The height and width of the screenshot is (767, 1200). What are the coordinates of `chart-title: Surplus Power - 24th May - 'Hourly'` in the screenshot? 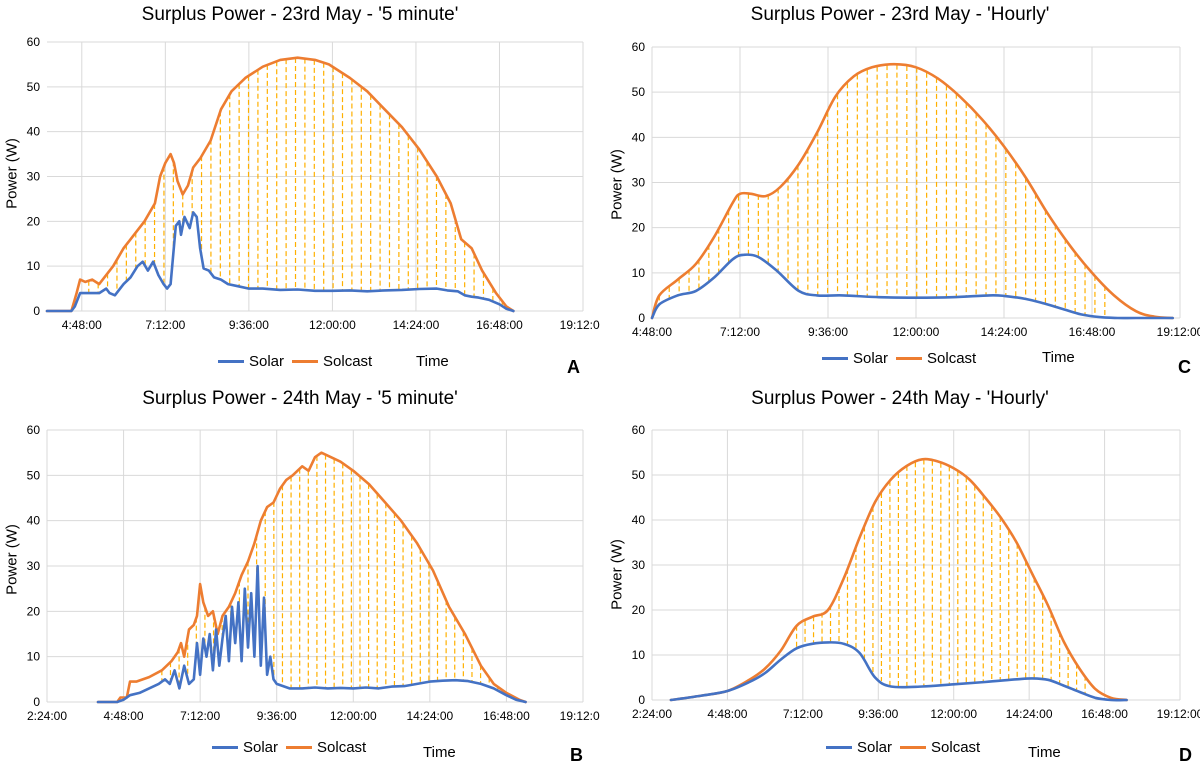 It's located at (900, 398).